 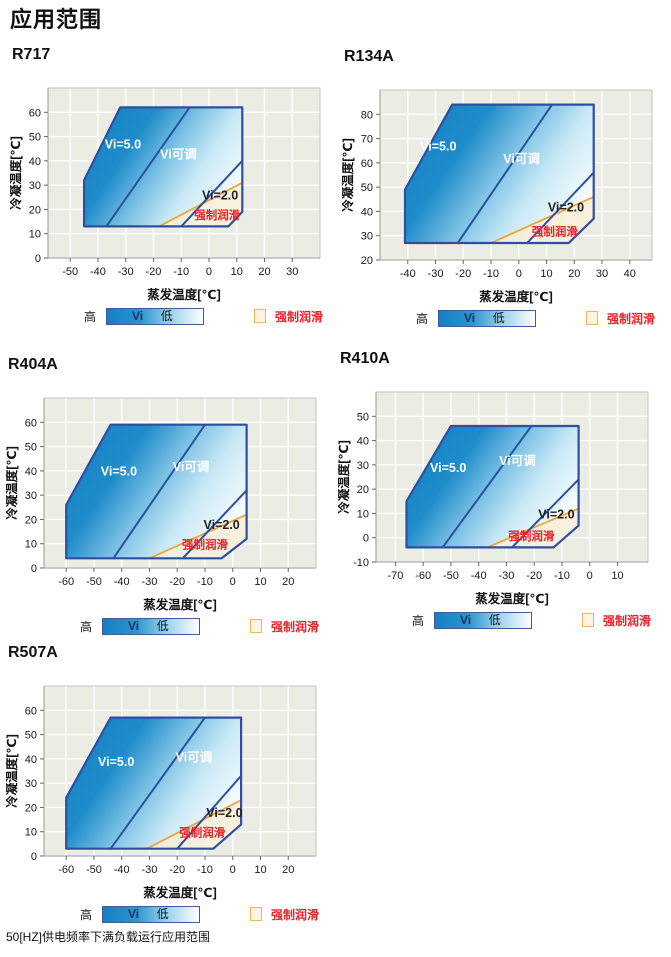 What do you see at coordinates (33, 652) in the screenshot?
I see `chart-title-r507a: R507A` at bounding box center [33, 652].